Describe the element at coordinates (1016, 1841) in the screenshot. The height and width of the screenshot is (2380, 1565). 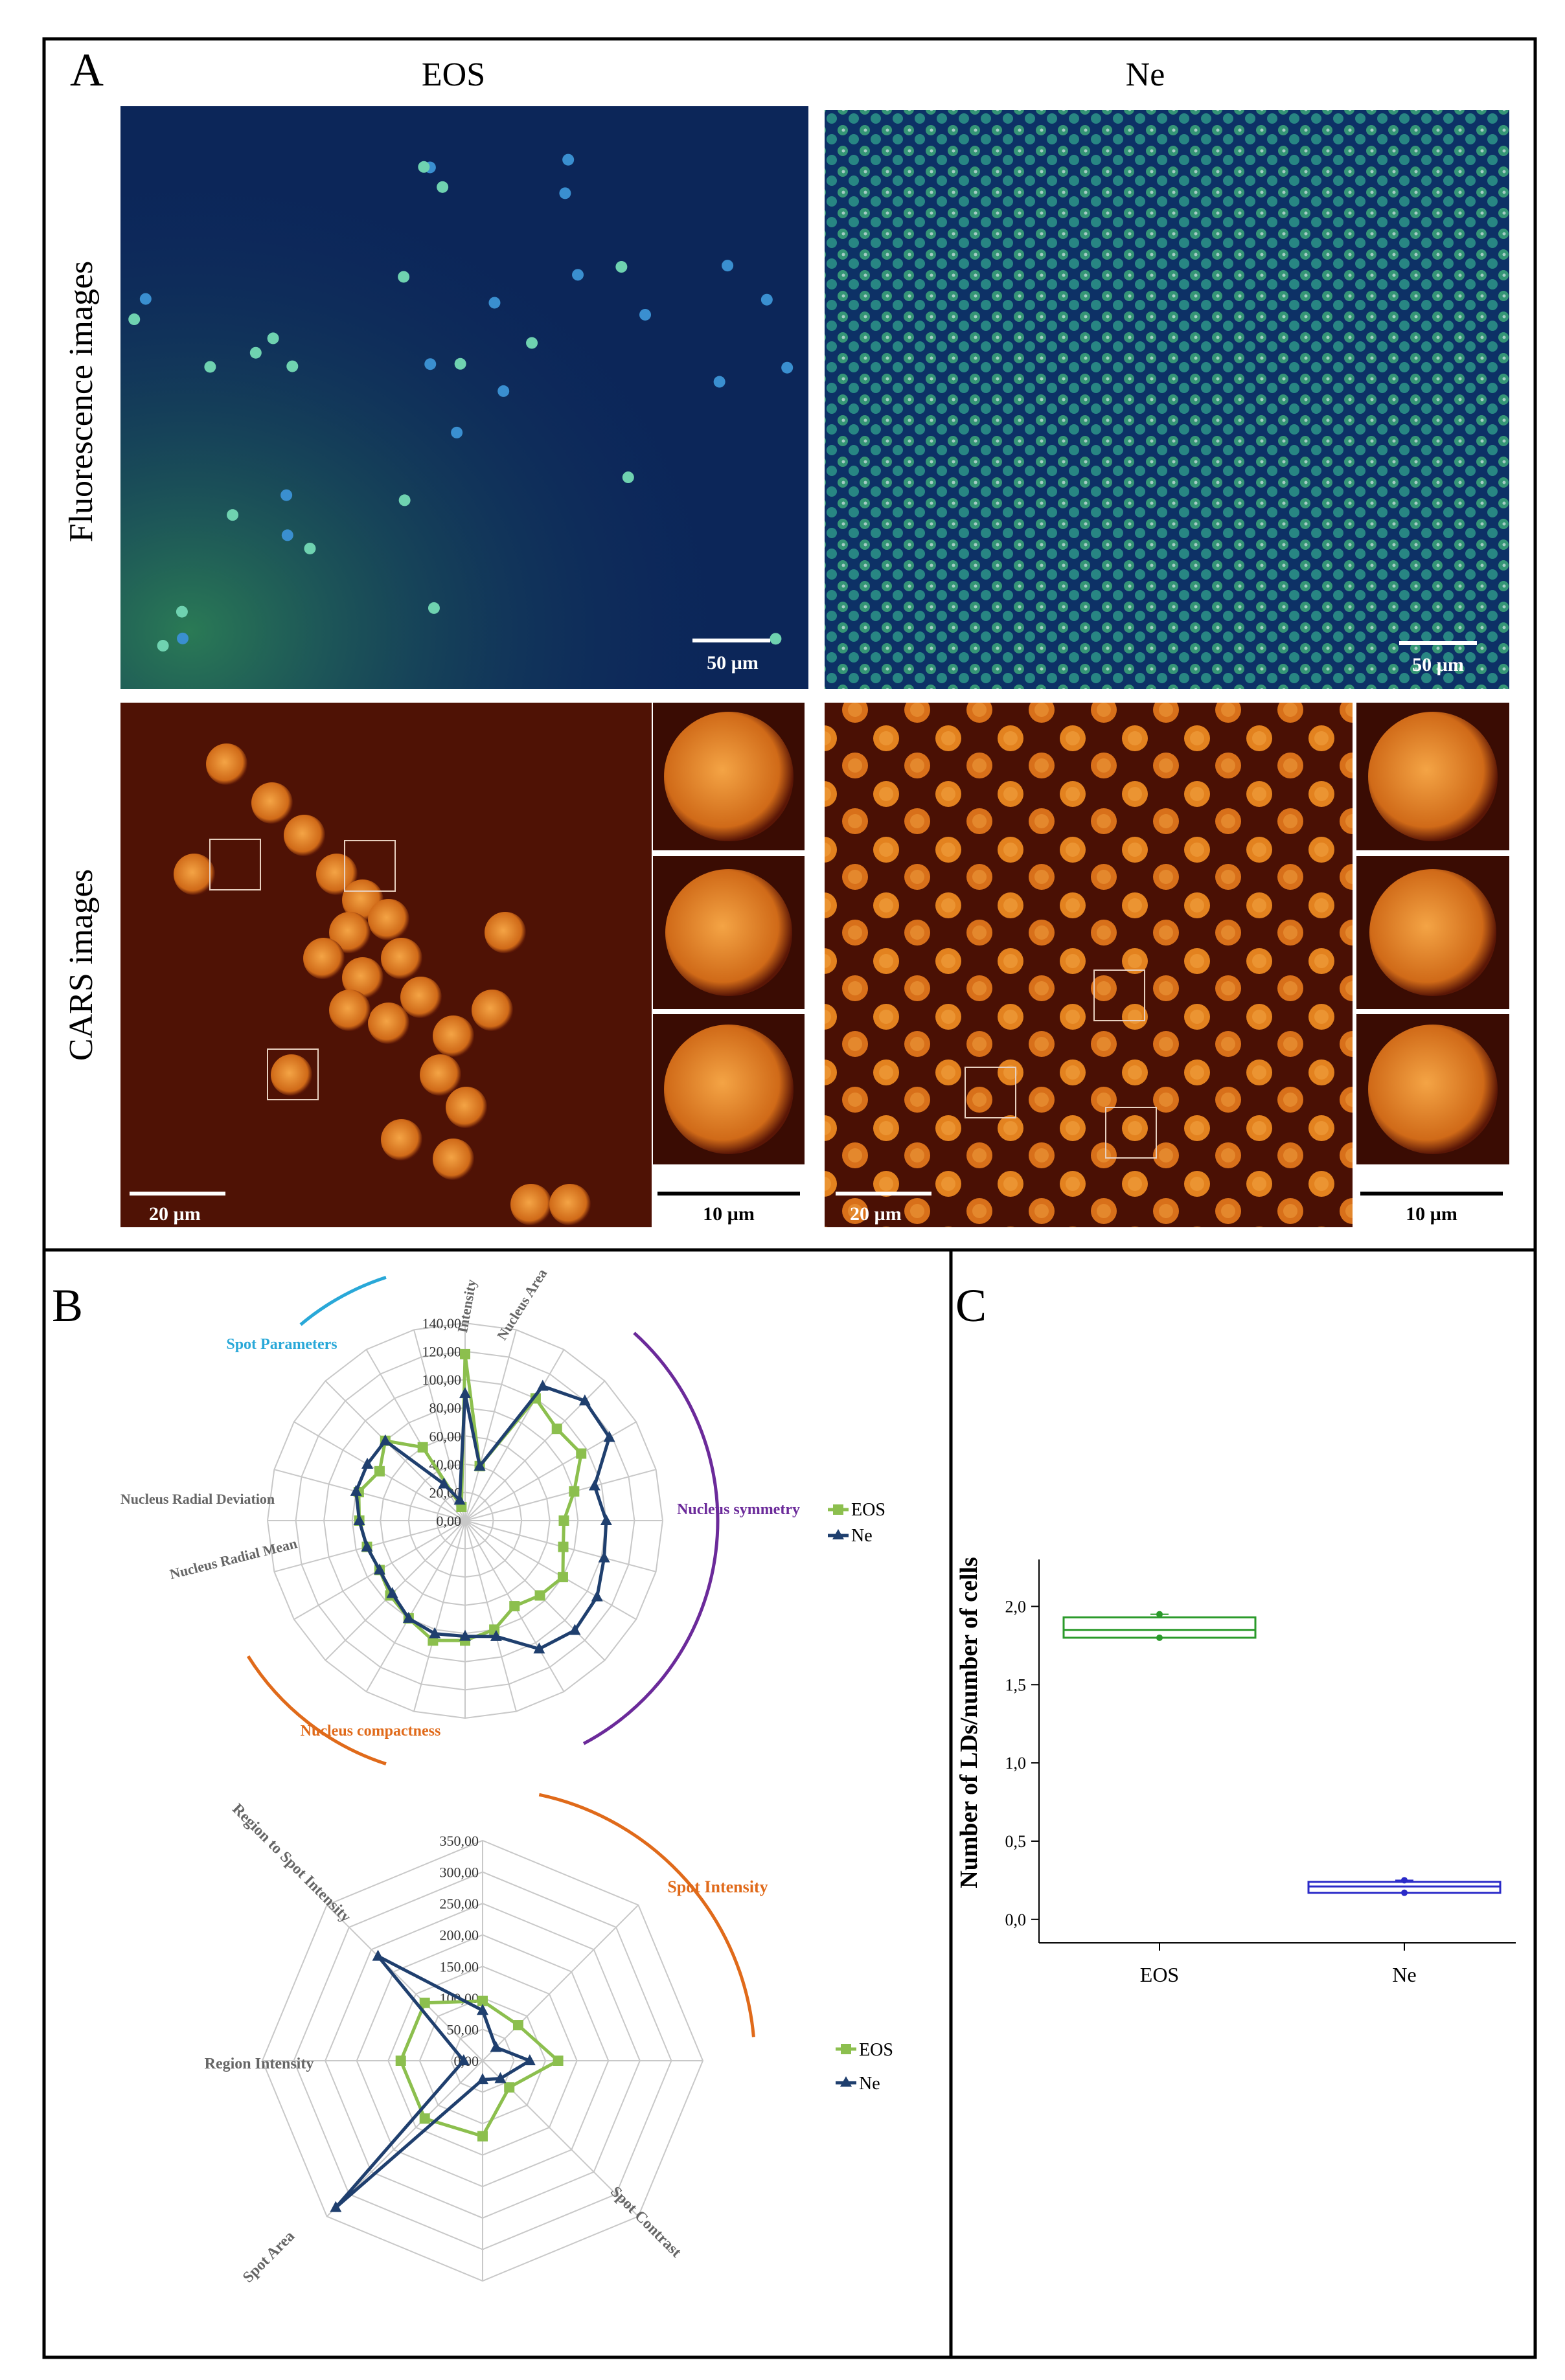
I see `y-tick-label: 0,5` at that location.